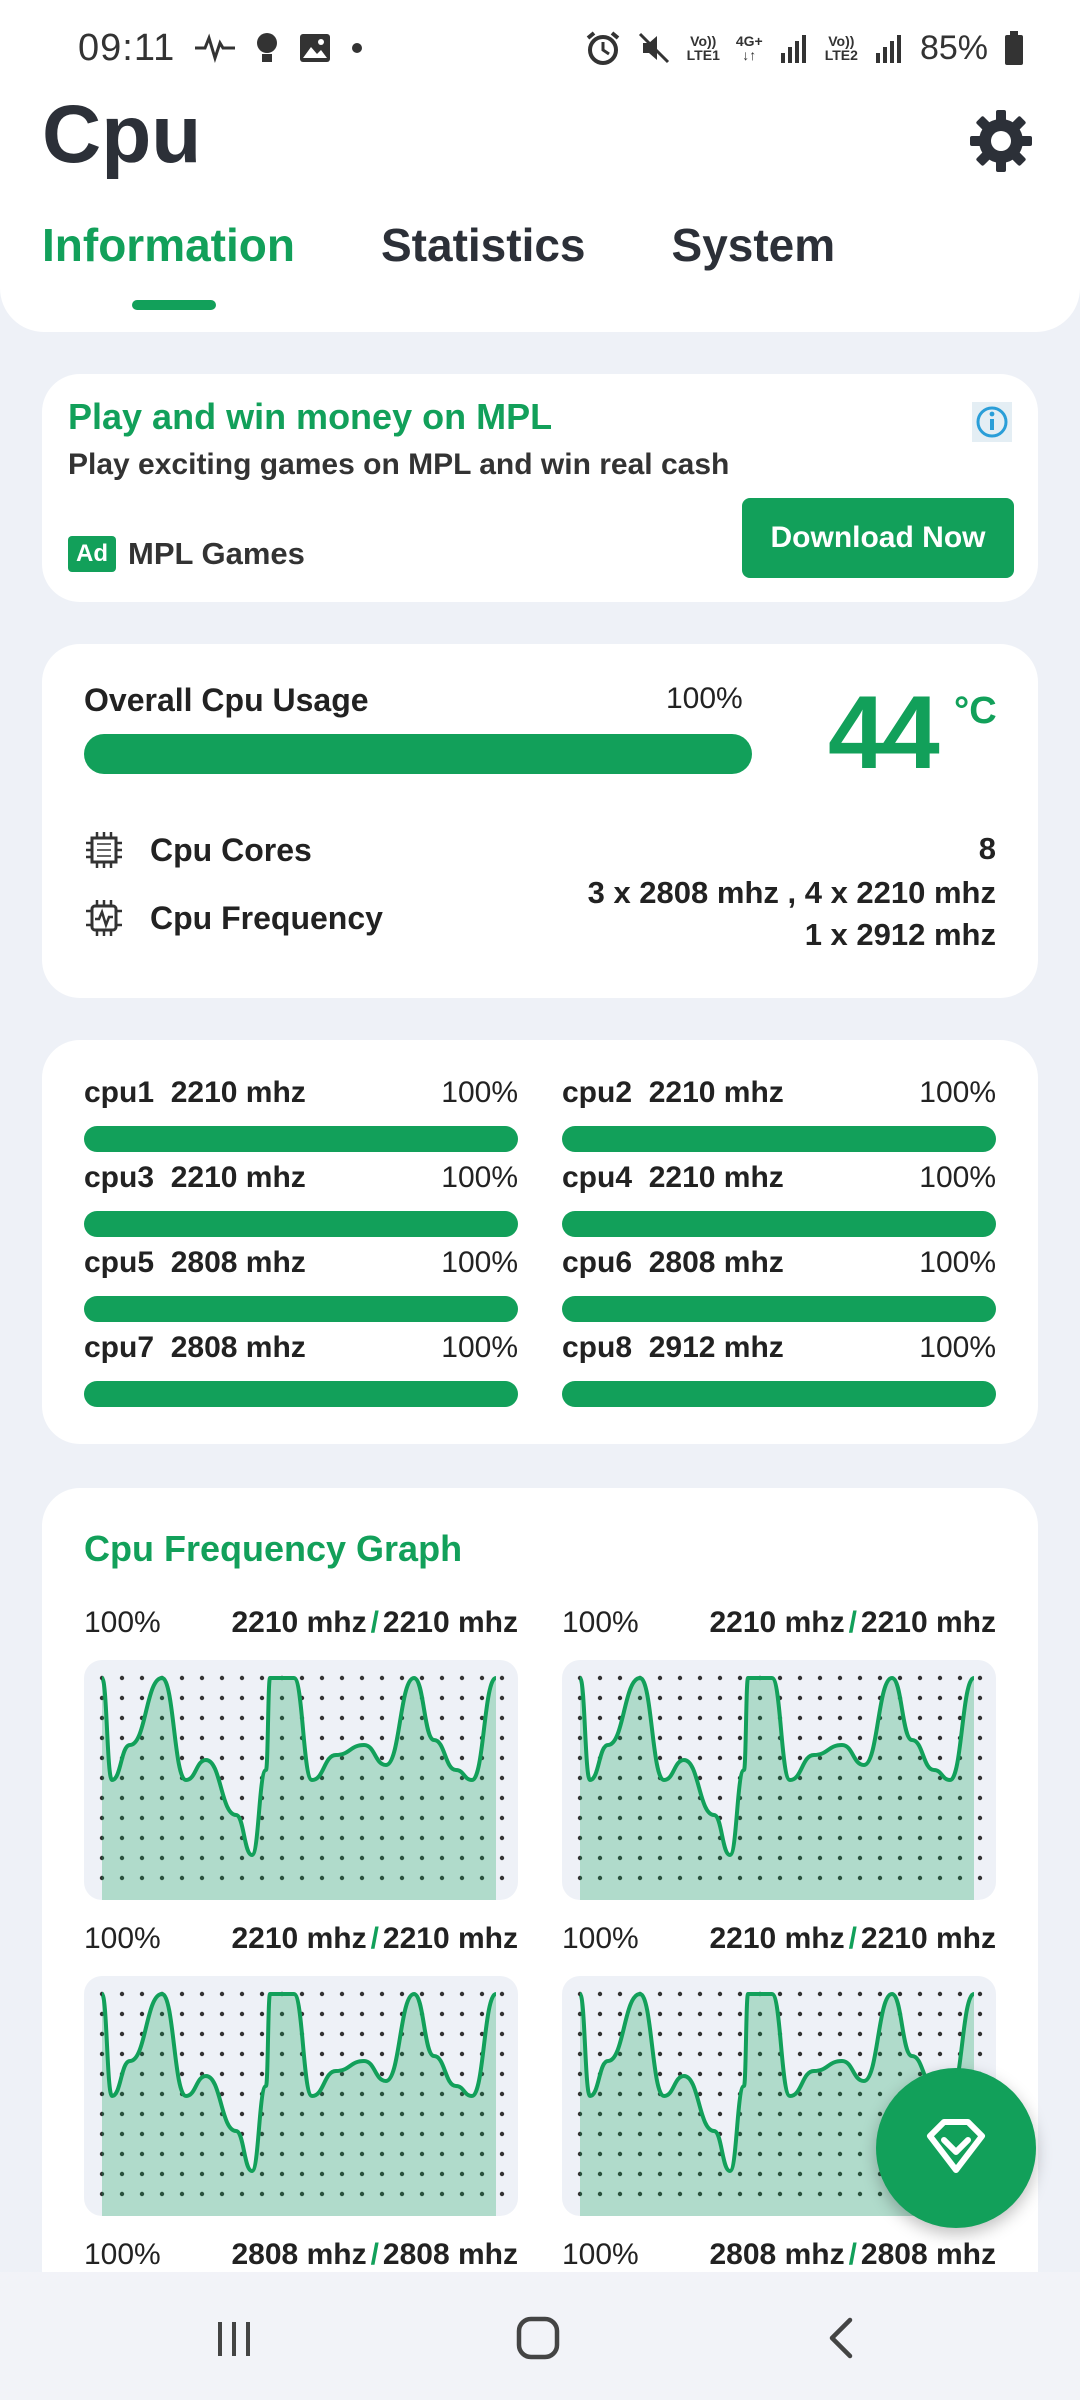  I want to click on core-item-cpu6: cpu6 2808 mhz 100%, so click(779, 1284).